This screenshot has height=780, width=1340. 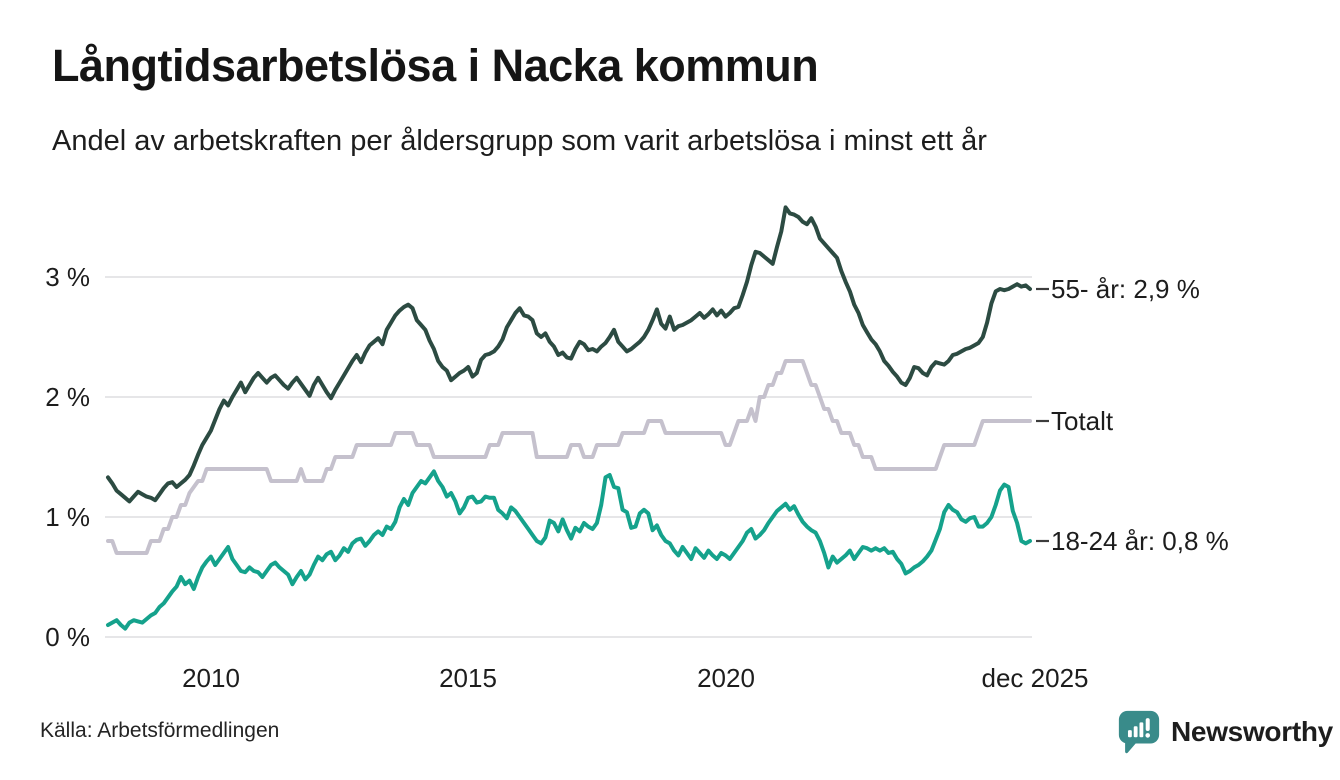 I want to click on series-end-label-55-ar: 55- år: 2,9 %, so click(x=1125, y=289).